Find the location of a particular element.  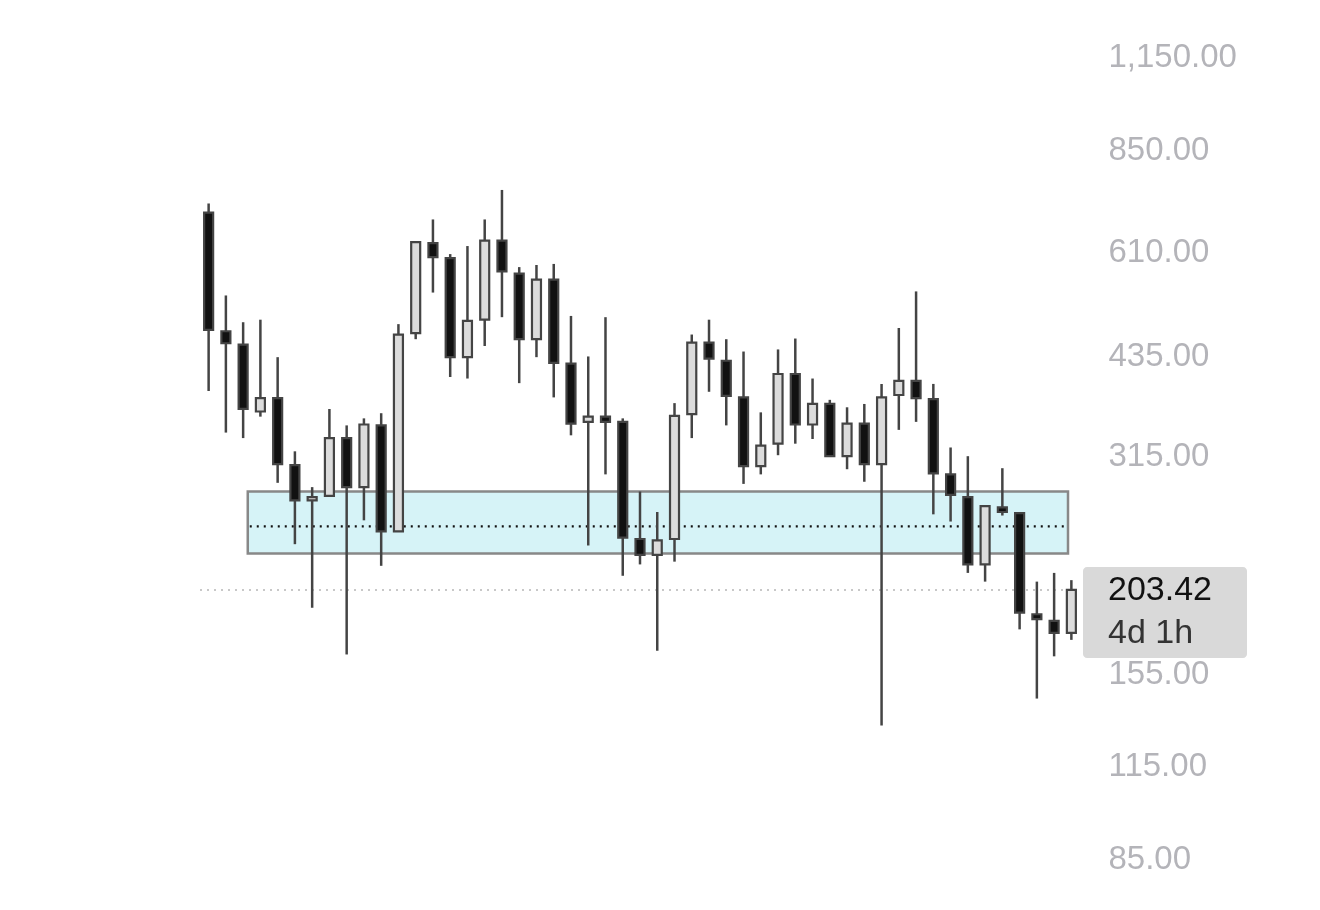

text: 4d 1h is located at coordinates (1151, 630).